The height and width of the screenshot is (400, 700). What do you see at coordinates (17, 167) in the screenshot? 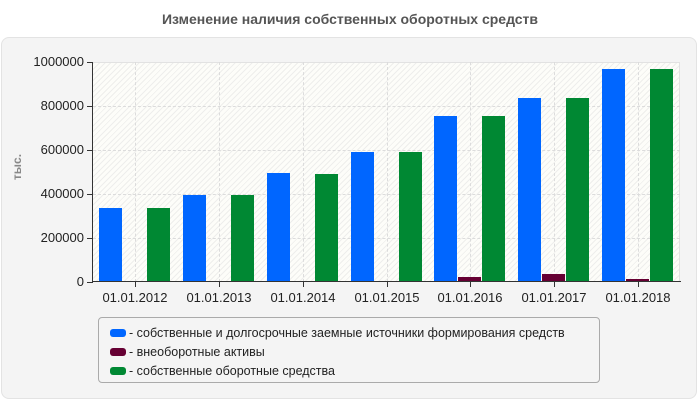
I see `y-axis-title: тыс.` at bounding box center [17, 167].